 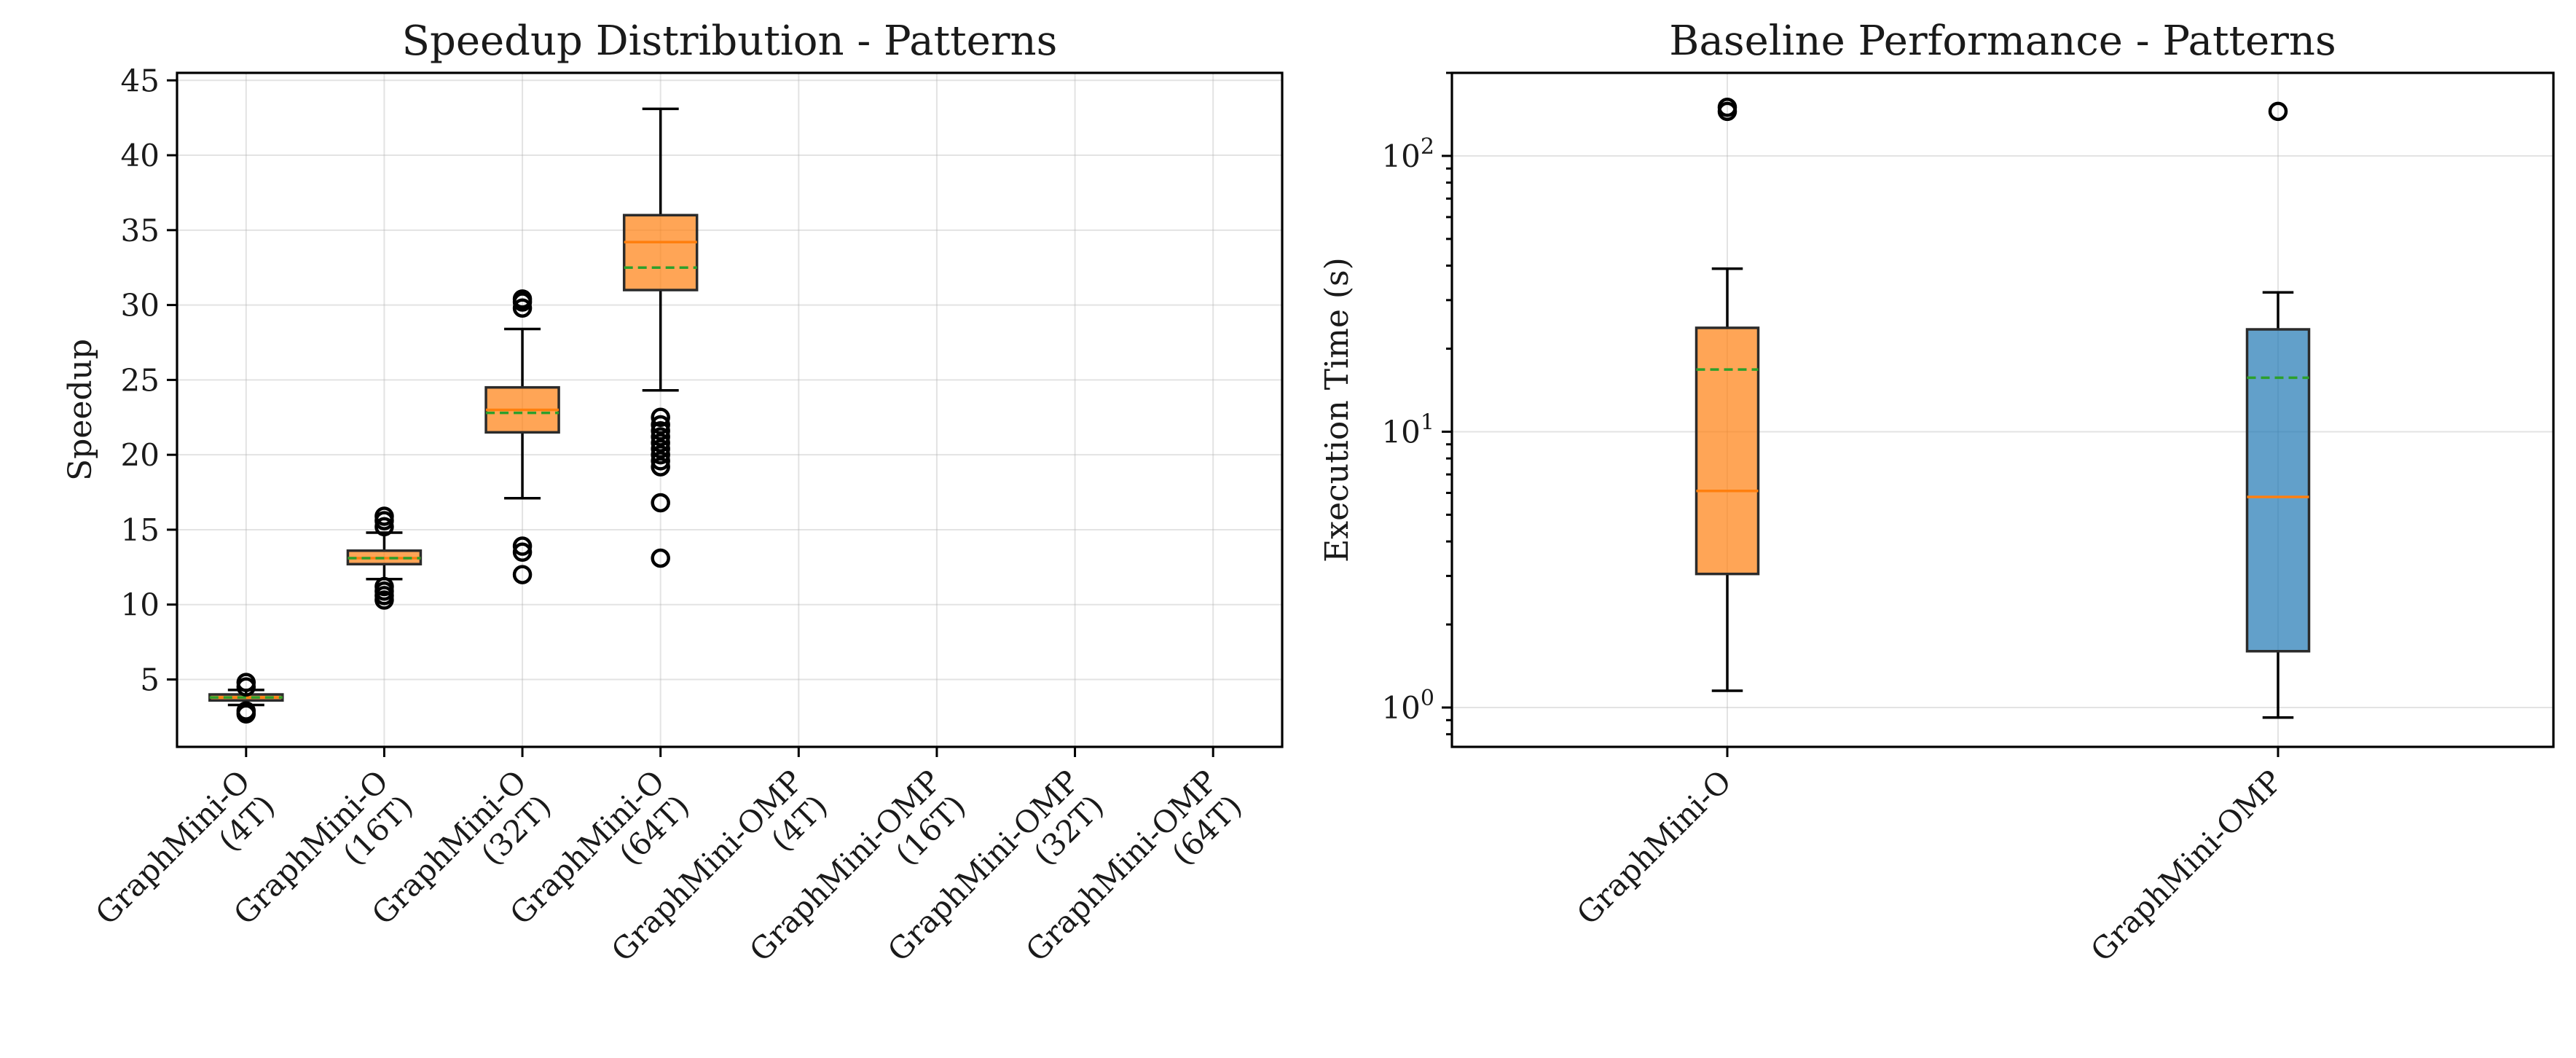 I want to click on y-tick-label: 5, so click(x=150, y=680).